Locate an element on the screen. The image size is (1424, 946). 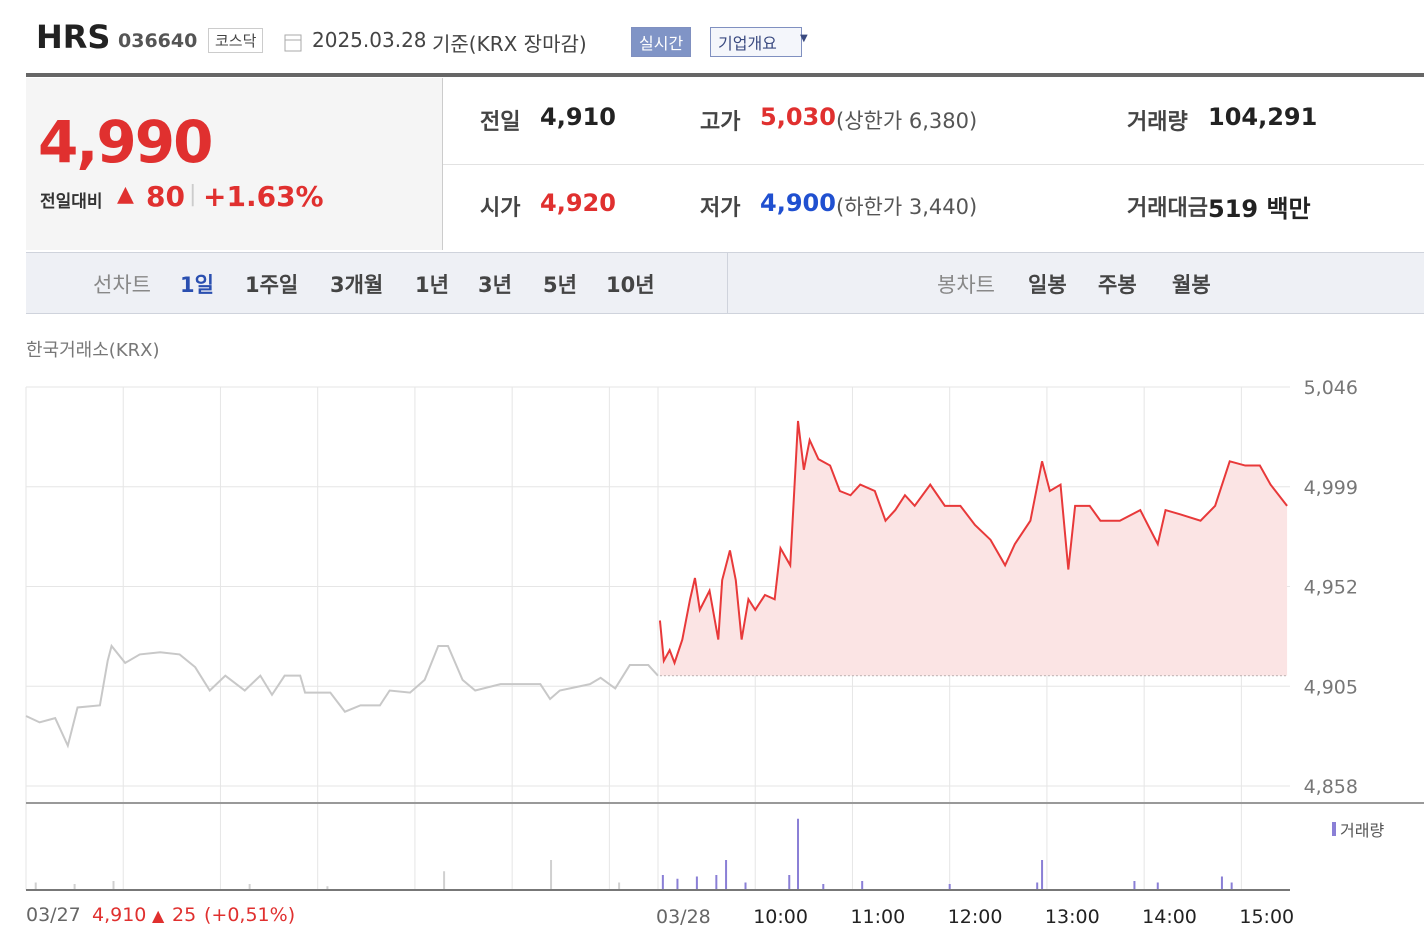
tab-group-label: 선차트 is located at coordinates (122, 285).